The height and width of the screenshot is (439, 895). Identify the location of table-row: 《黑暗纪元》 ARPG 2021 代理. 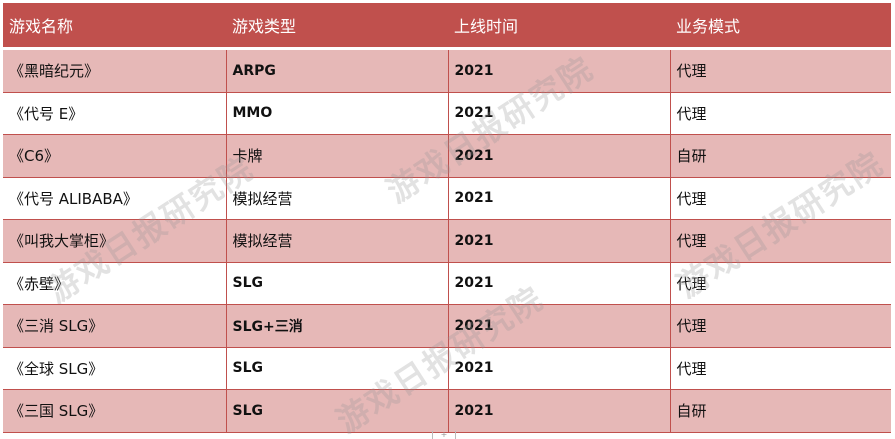
(447, 70).